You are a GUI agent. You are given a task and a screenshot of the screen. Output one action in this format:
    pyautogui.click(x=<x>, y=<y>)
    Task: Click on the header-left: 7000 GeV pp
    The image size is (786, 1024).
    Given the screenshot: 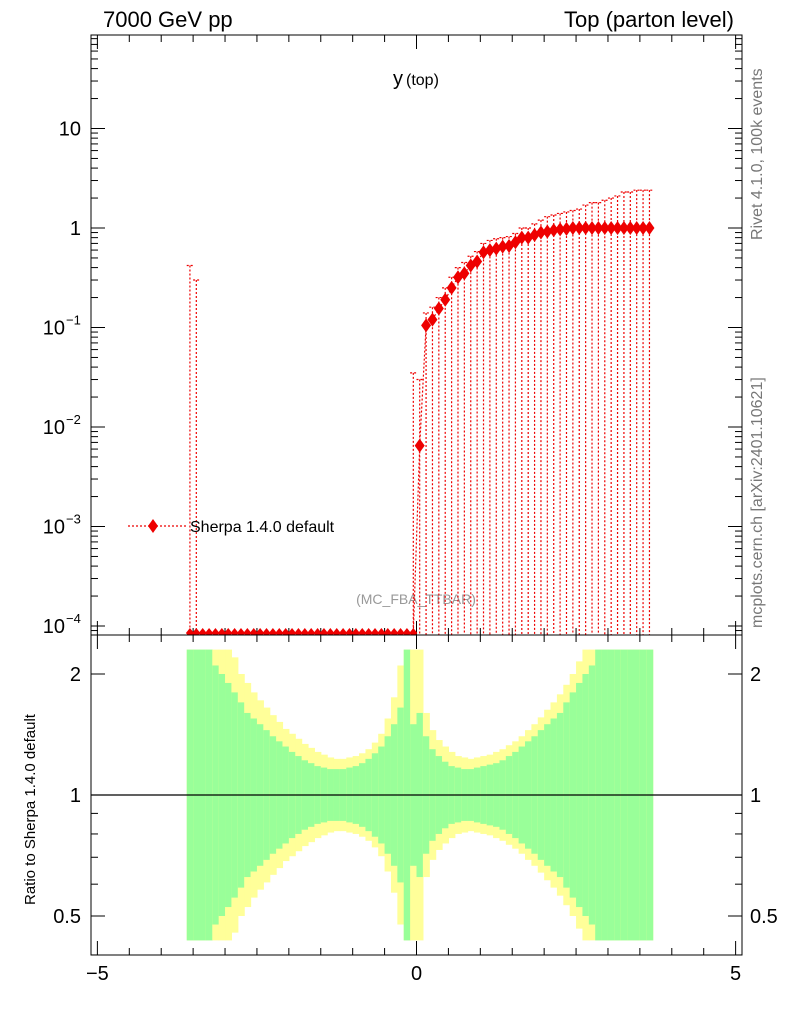 What is the action you would take?
    pyautogui.click(x=168, y=19)
    